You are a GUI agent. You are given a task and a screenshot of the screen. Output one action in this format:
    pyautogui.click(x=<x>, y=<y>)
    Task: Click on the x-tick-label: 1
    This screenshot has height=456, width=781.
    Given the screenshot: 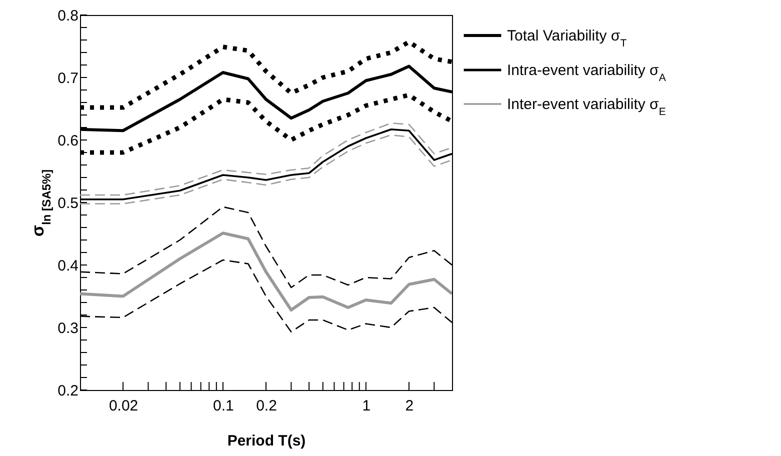 What is the action you would take?
    pyautogui.click(x=366, y=406)
    